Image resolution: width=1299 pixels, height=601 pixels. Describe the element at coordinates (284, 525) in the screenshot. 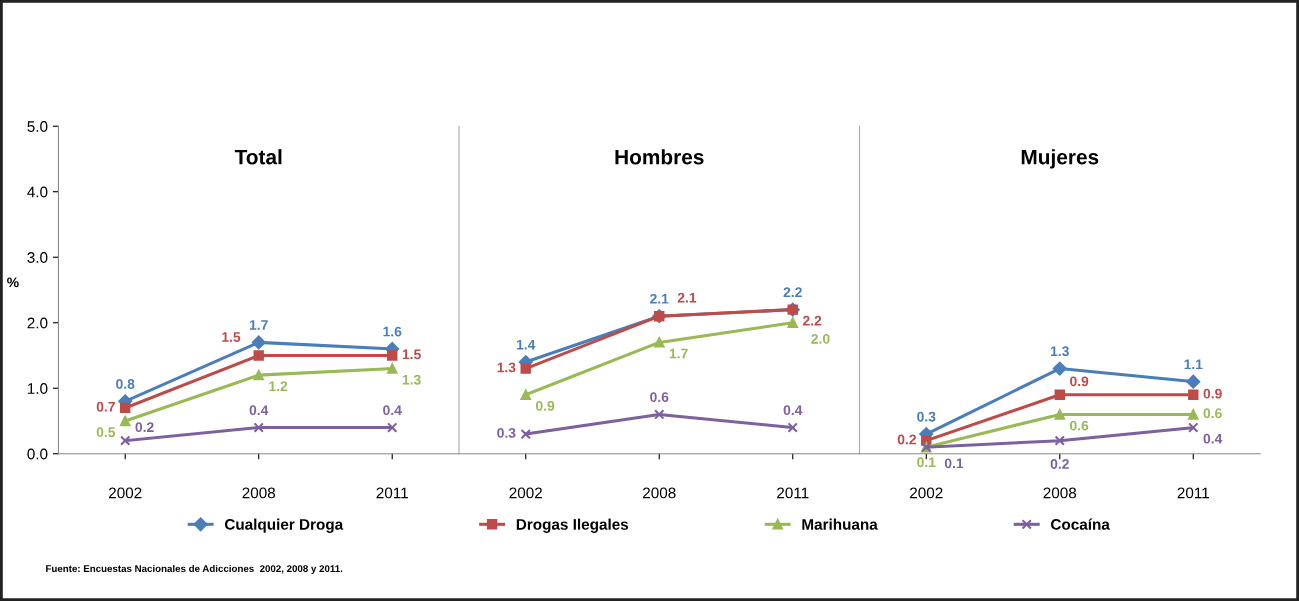

I see `legend-label: Cualquier Droga` at that location.